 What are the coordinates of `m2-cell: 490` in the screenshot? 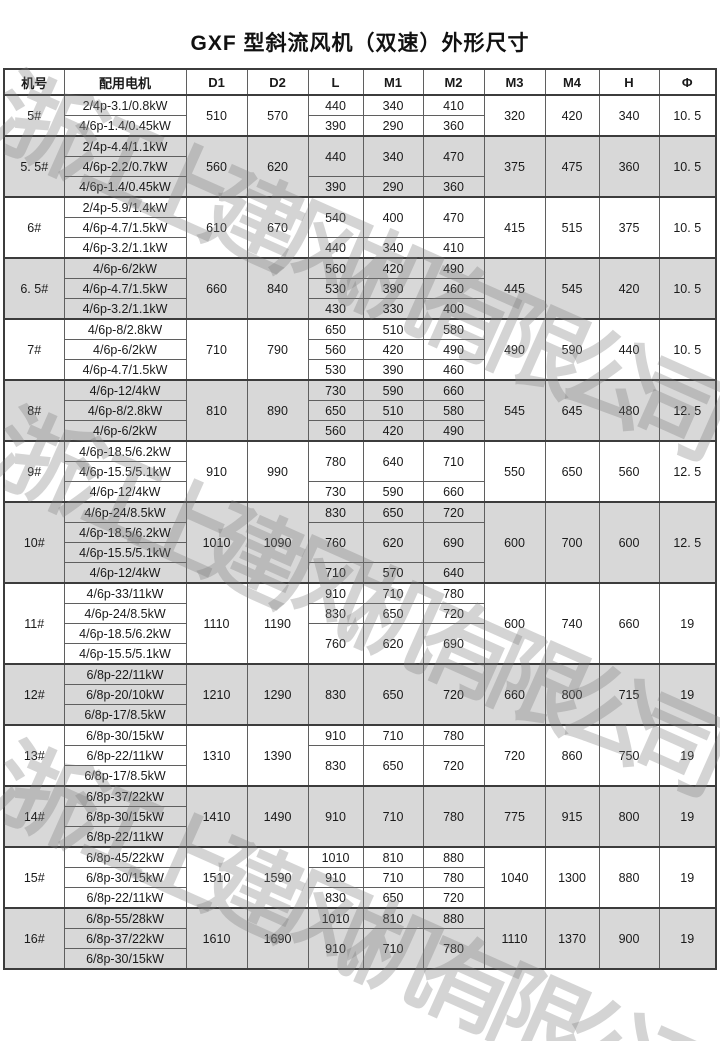 It's located at (453, 268).